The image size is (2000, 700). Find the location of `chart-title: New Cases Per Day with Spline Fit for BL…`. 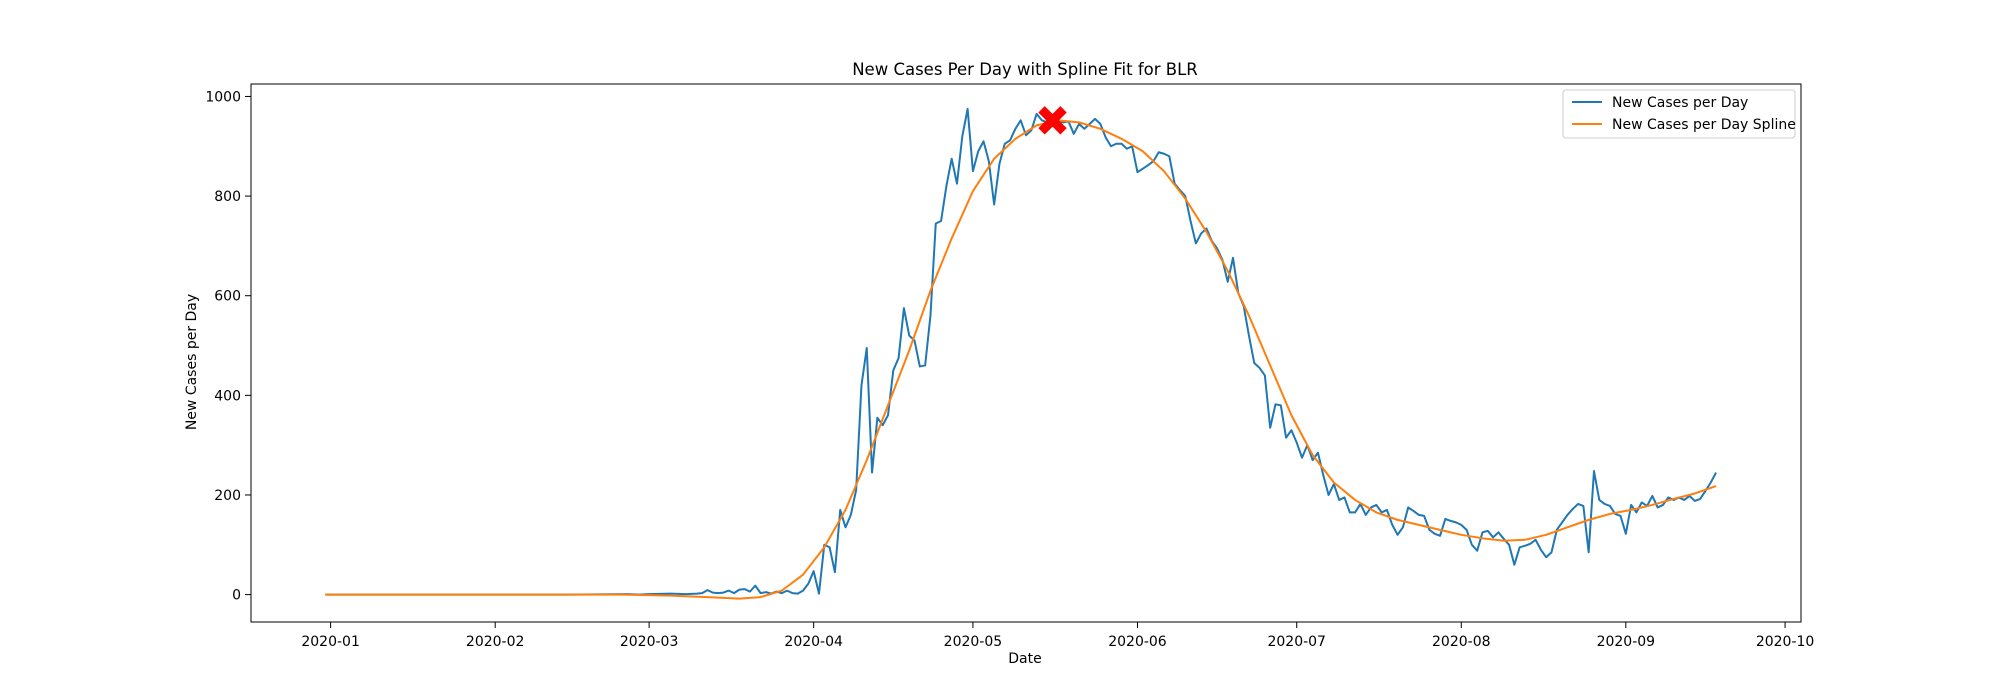

chart-title: New Cases Per Day with Spline Fit for BL… is located at coordinates (1025, 69).